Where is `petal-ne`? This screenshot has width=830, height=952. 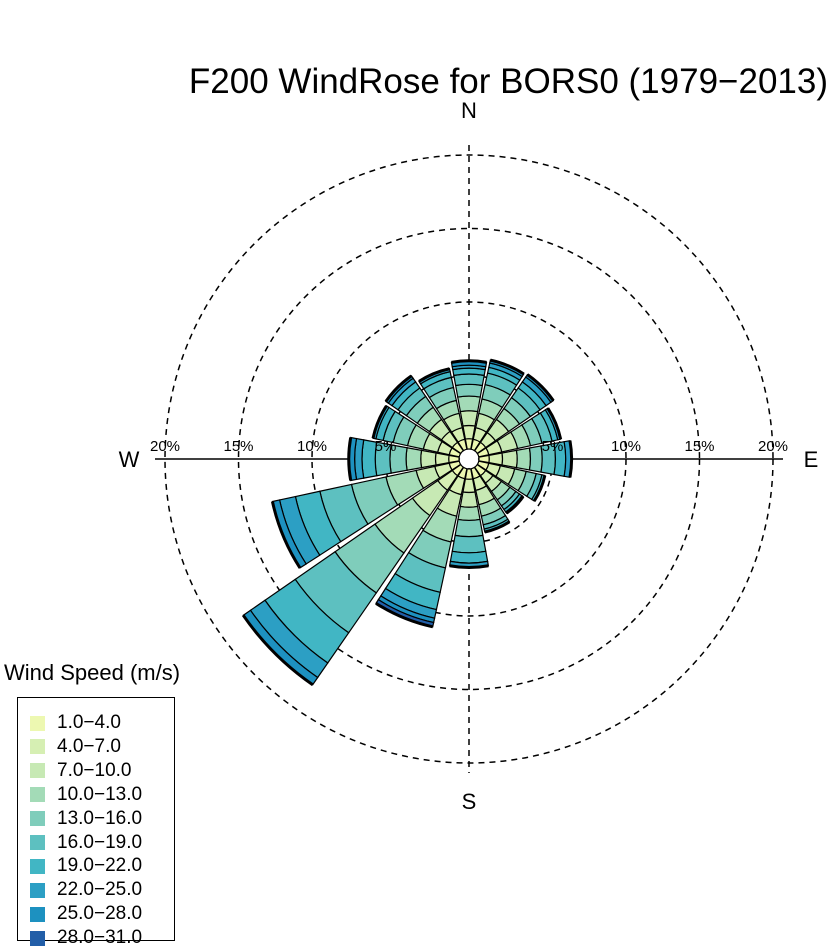 petal-ne is located at coordinates (514, 414).